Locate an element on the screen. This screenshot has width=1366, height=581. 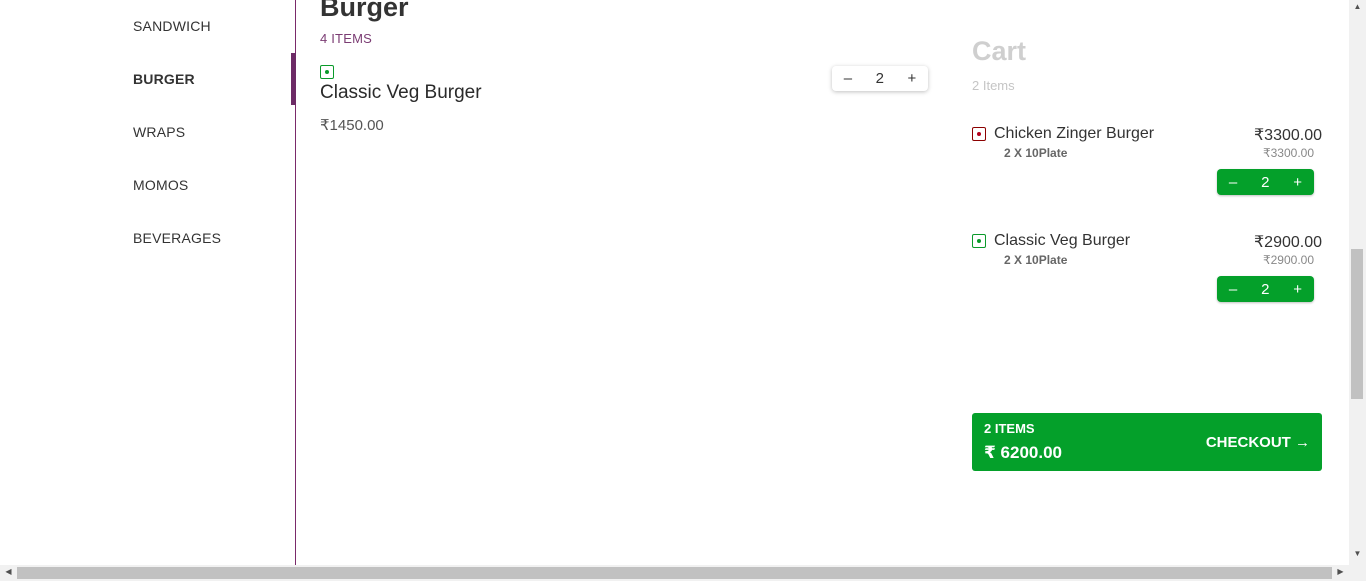
scroll-left-icon: ◀ is located at coordinates (8, 571).